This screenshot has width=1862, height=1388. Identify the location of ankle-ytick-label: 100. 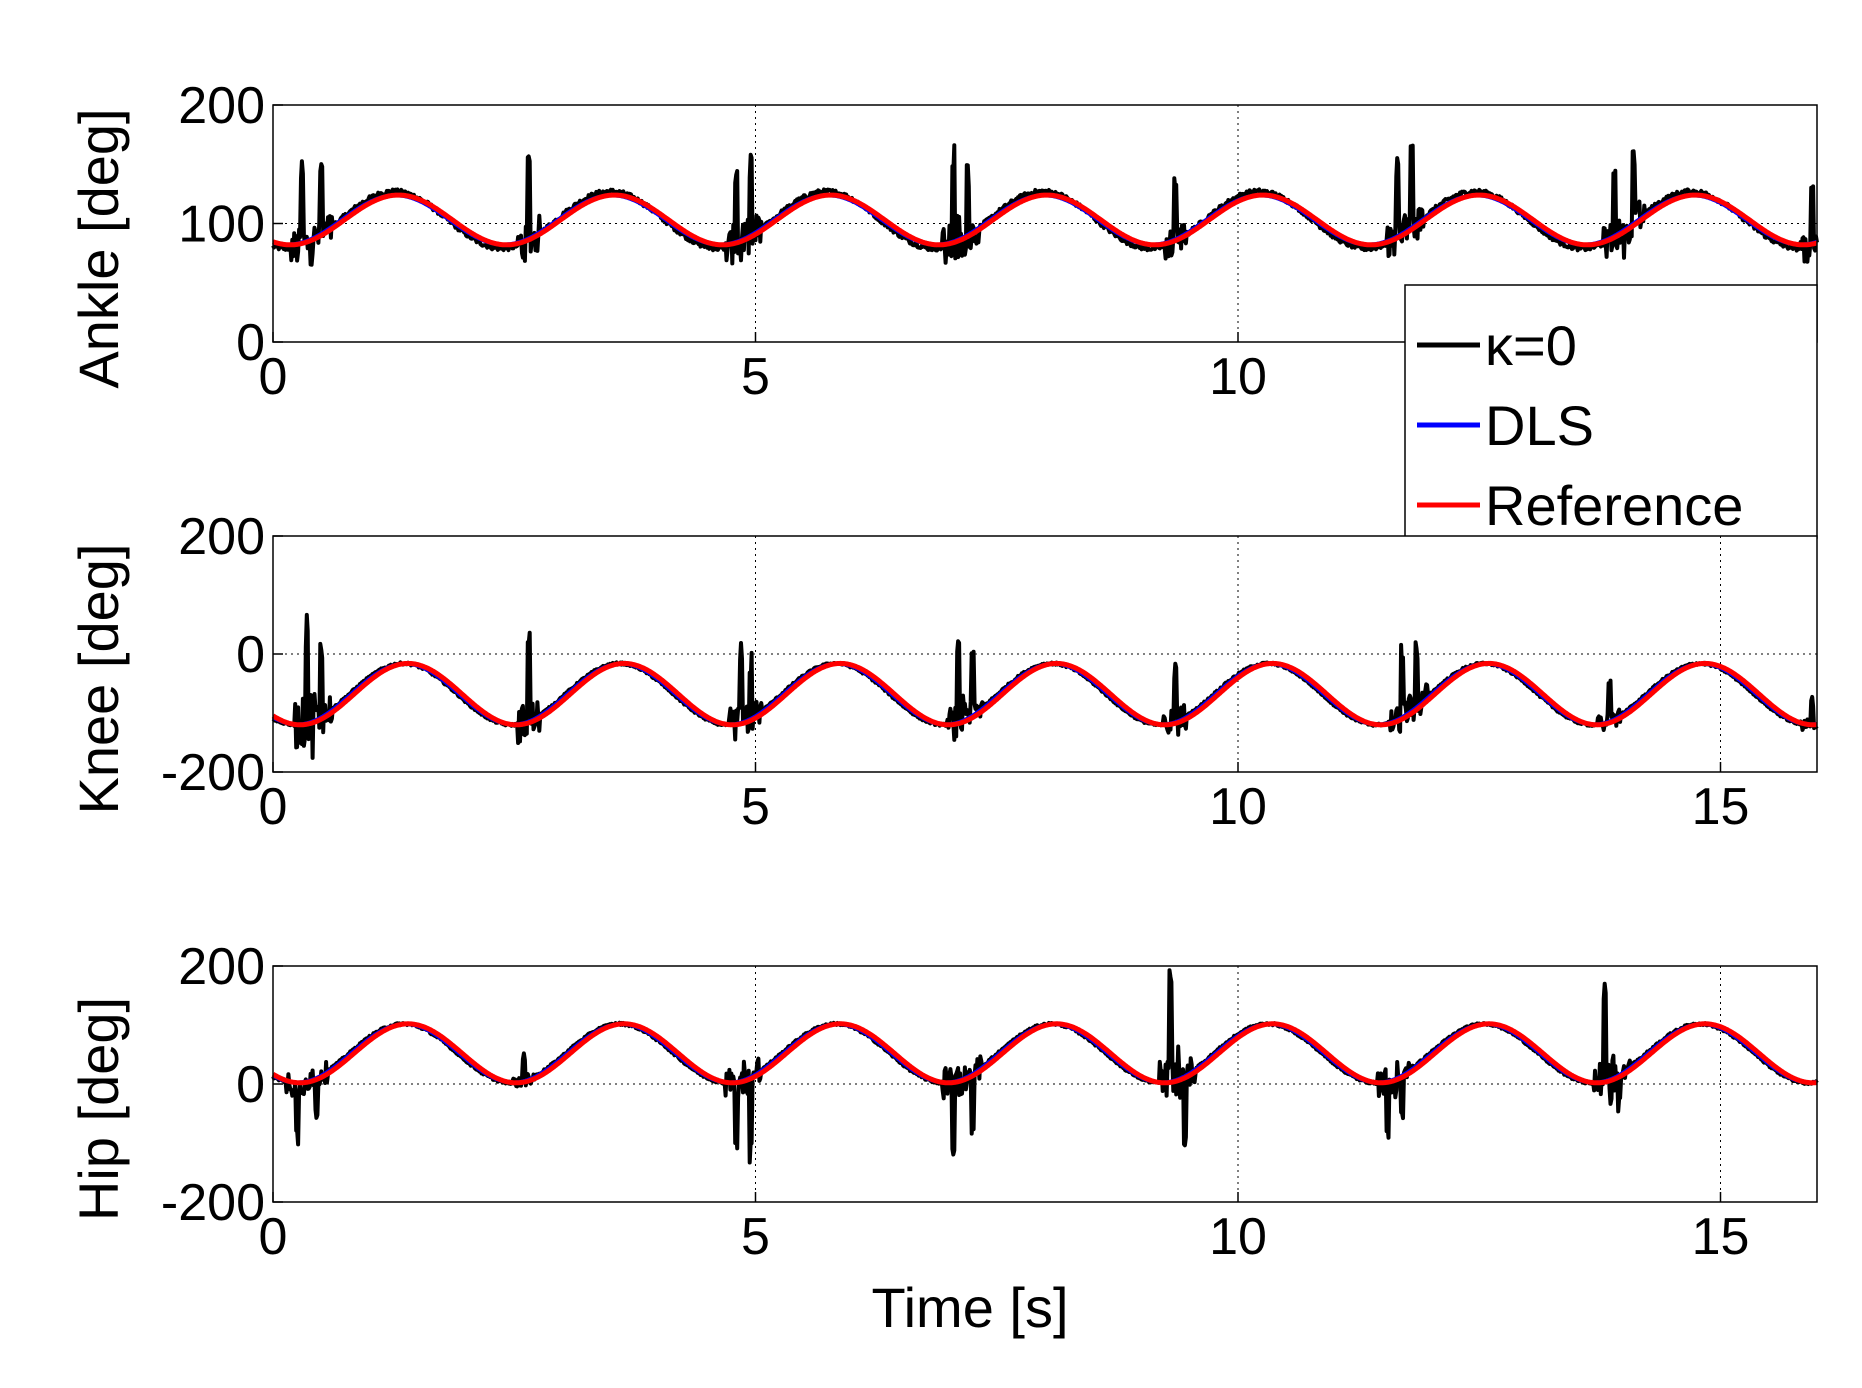
(221, 225).